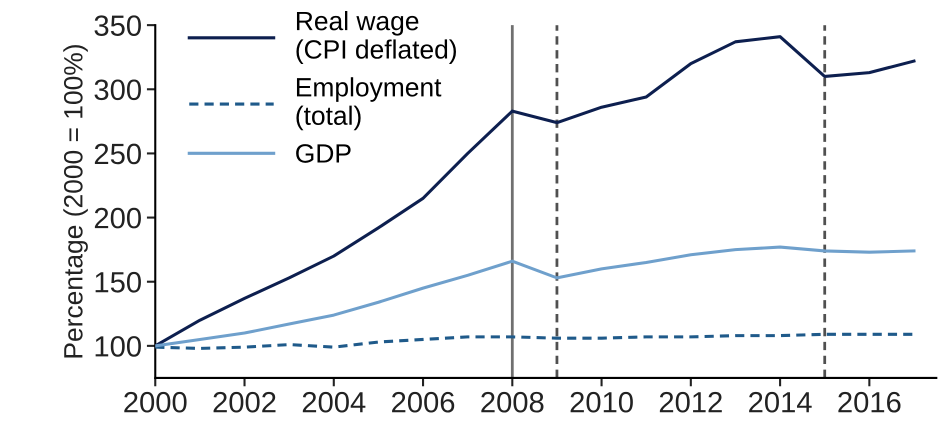 The image size is (941, 441). I want to click on x-tick-label: 2008, so click(512, 402).